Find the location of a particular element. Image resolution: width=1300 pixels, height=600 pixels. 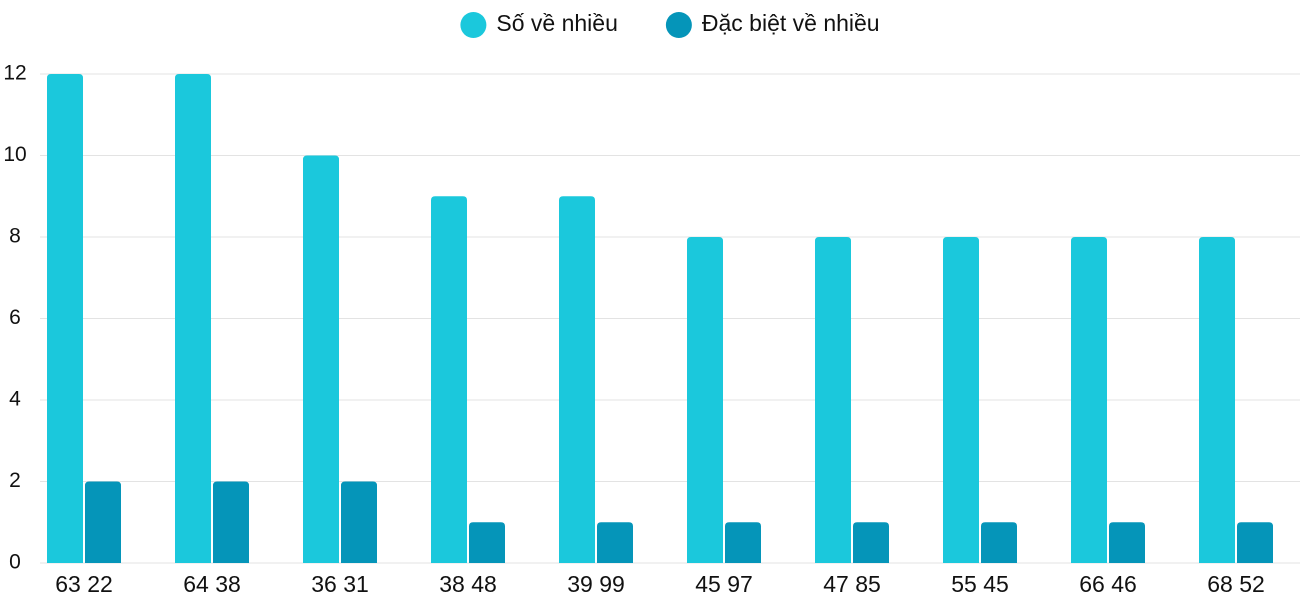

y-tick-label: 0 is located at coordinates (15, 562).